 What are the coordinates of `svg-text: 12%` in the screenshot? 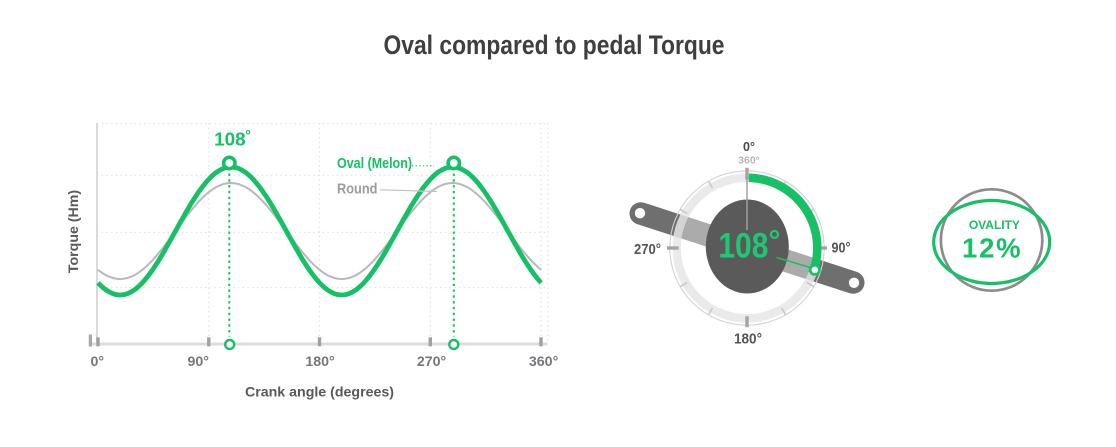 It's located at (992, 248).